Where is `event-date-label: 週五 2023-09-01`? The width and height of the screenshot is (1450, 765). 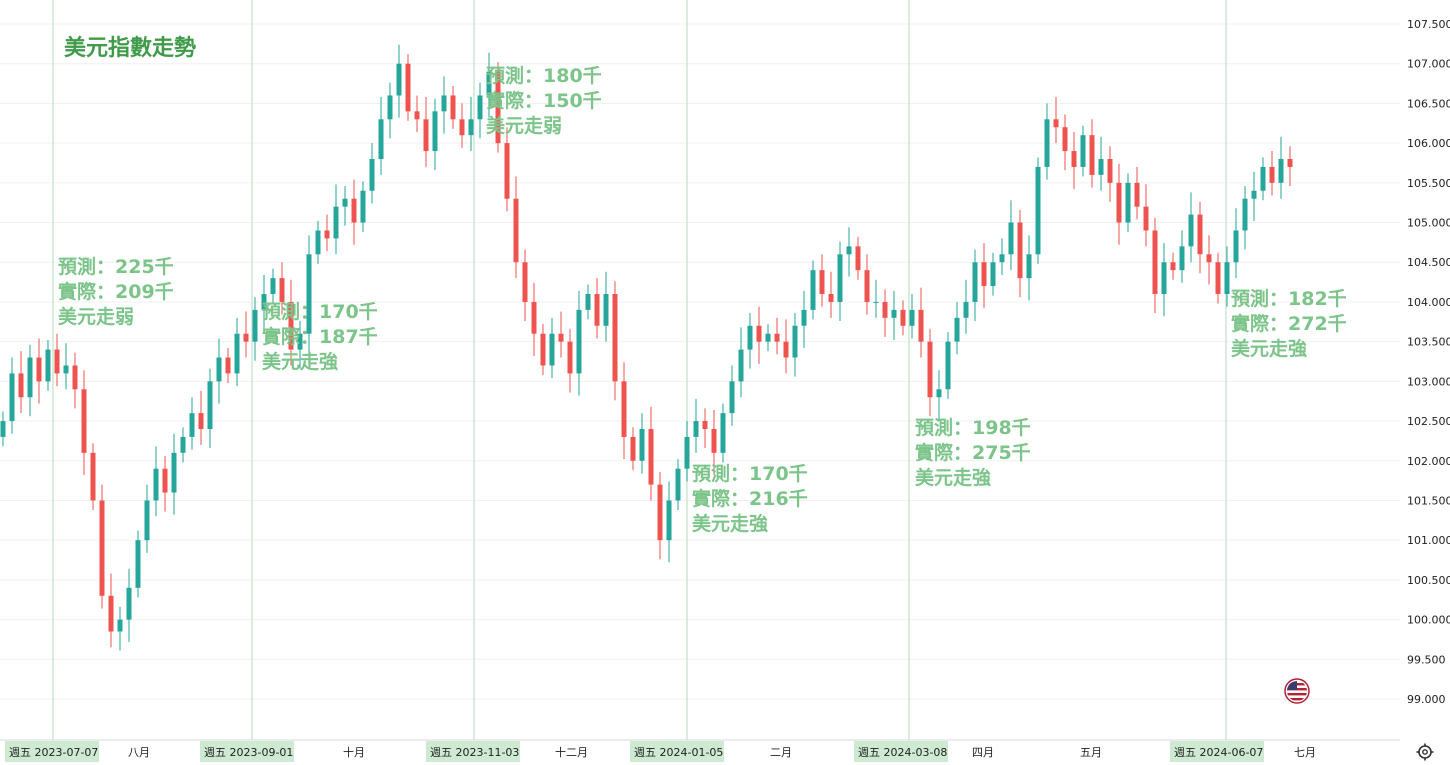 event-date-label: 週五 2023-09-01 is located at coordinates (248, 752).